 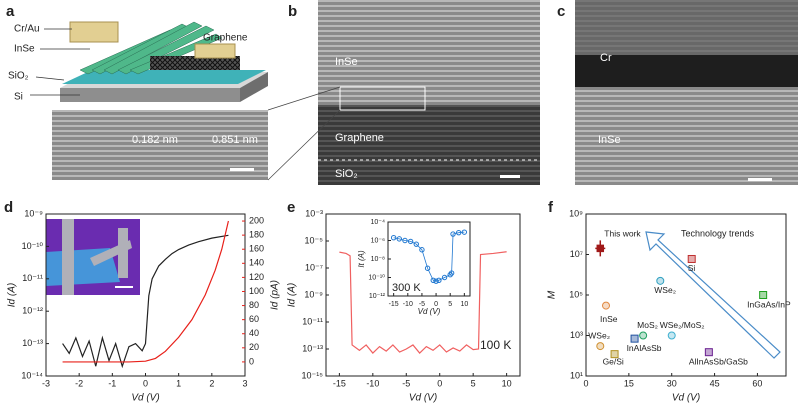 What do you see at coordinates (576, 254) in the screenshot?
I see `y-tick-label: 10⁷` at bounding box center [576, 254].